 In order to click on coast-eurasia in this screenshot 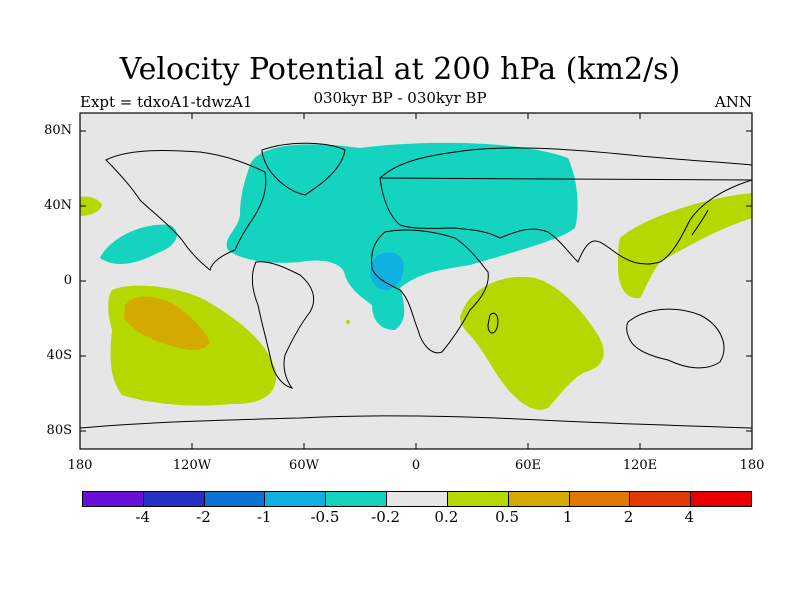, I will do `click(566, 206)`.